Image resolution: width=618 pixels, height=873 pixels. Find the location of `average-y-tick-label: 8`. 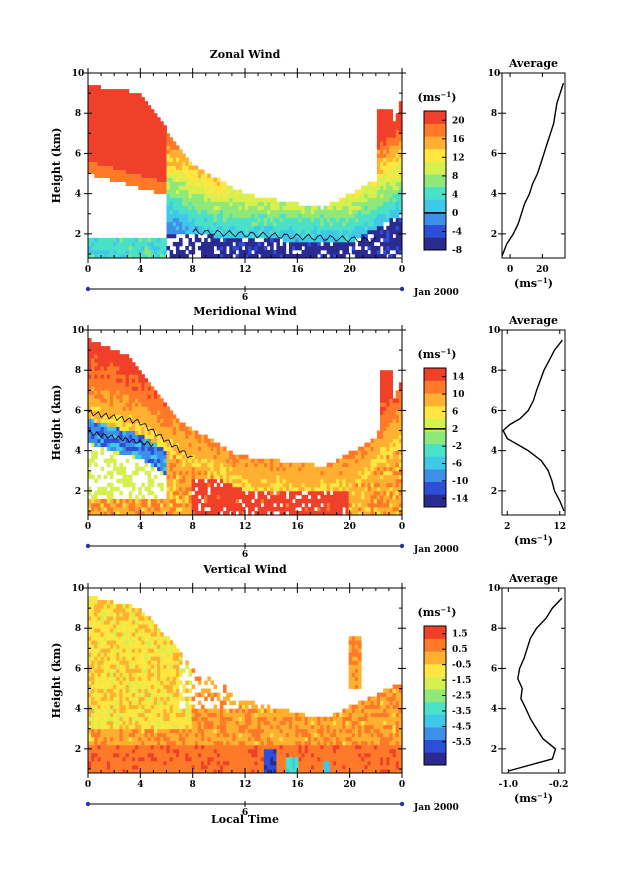

average-y-tick-label: 8 is located at coordinates (494, 371).